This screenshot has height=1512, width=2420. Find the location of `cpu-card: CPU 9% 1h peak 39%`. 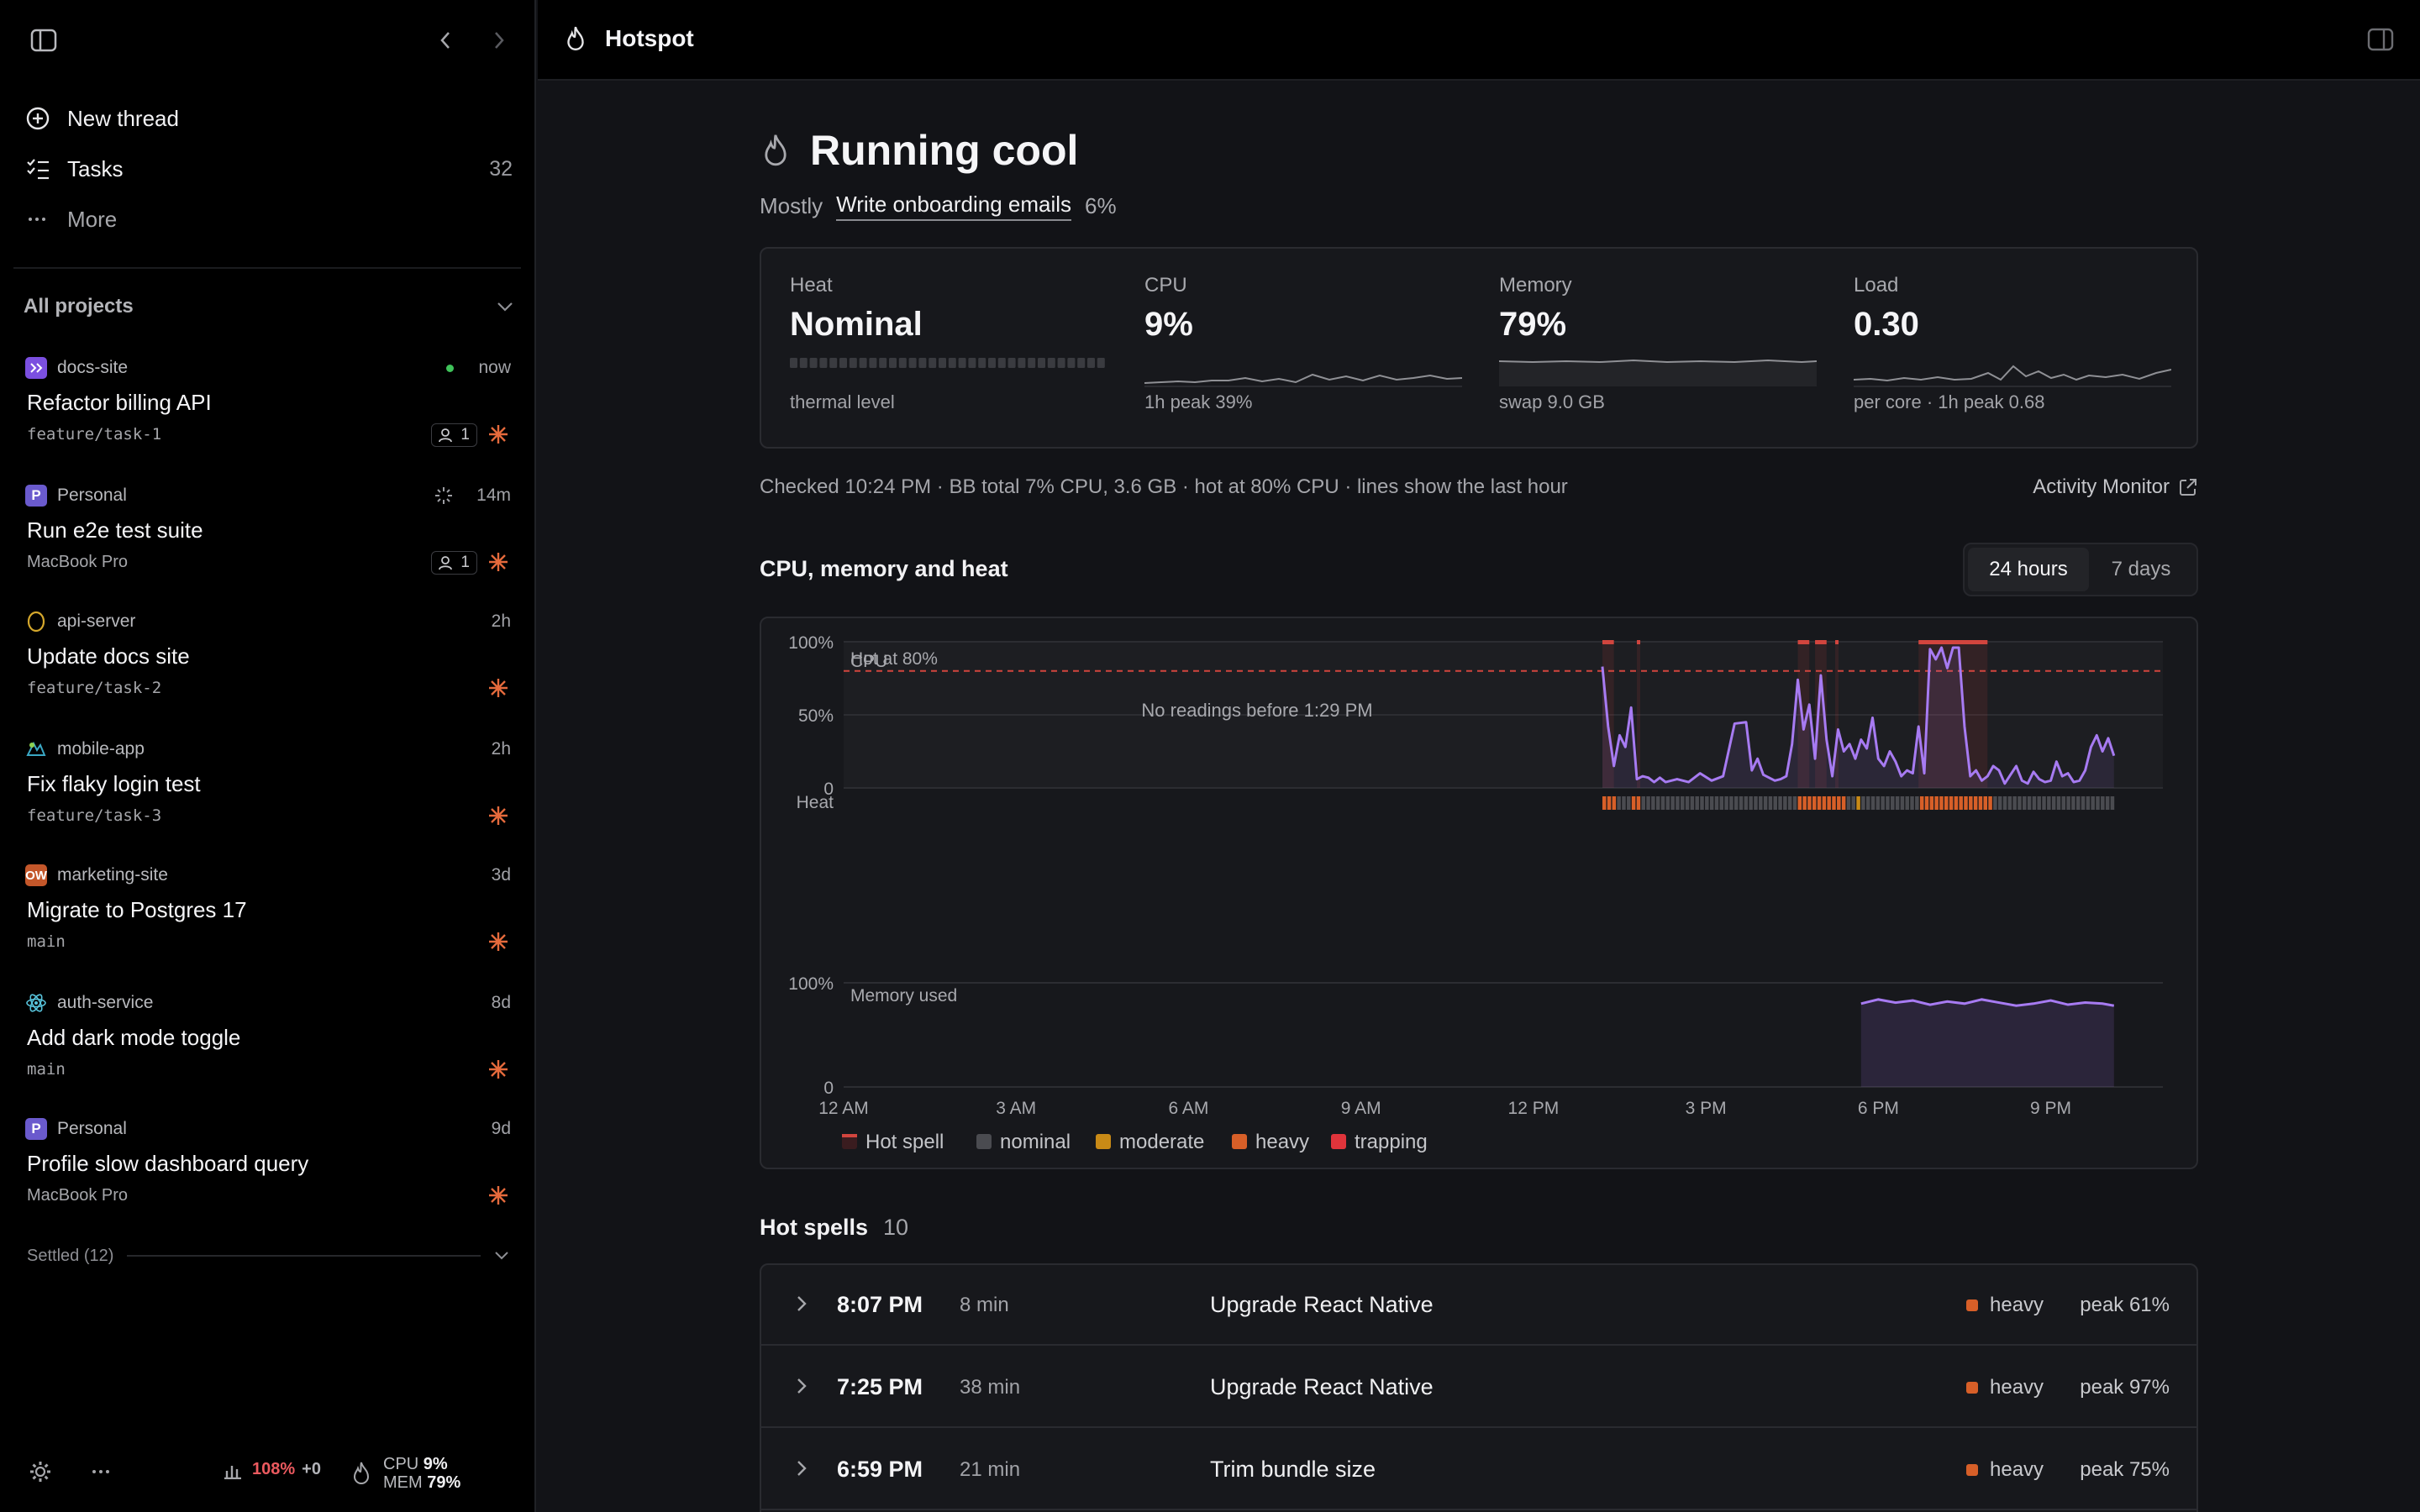

cpu-card: CPU 9% 1h peak 39% is located at coordinates (1304, 349).